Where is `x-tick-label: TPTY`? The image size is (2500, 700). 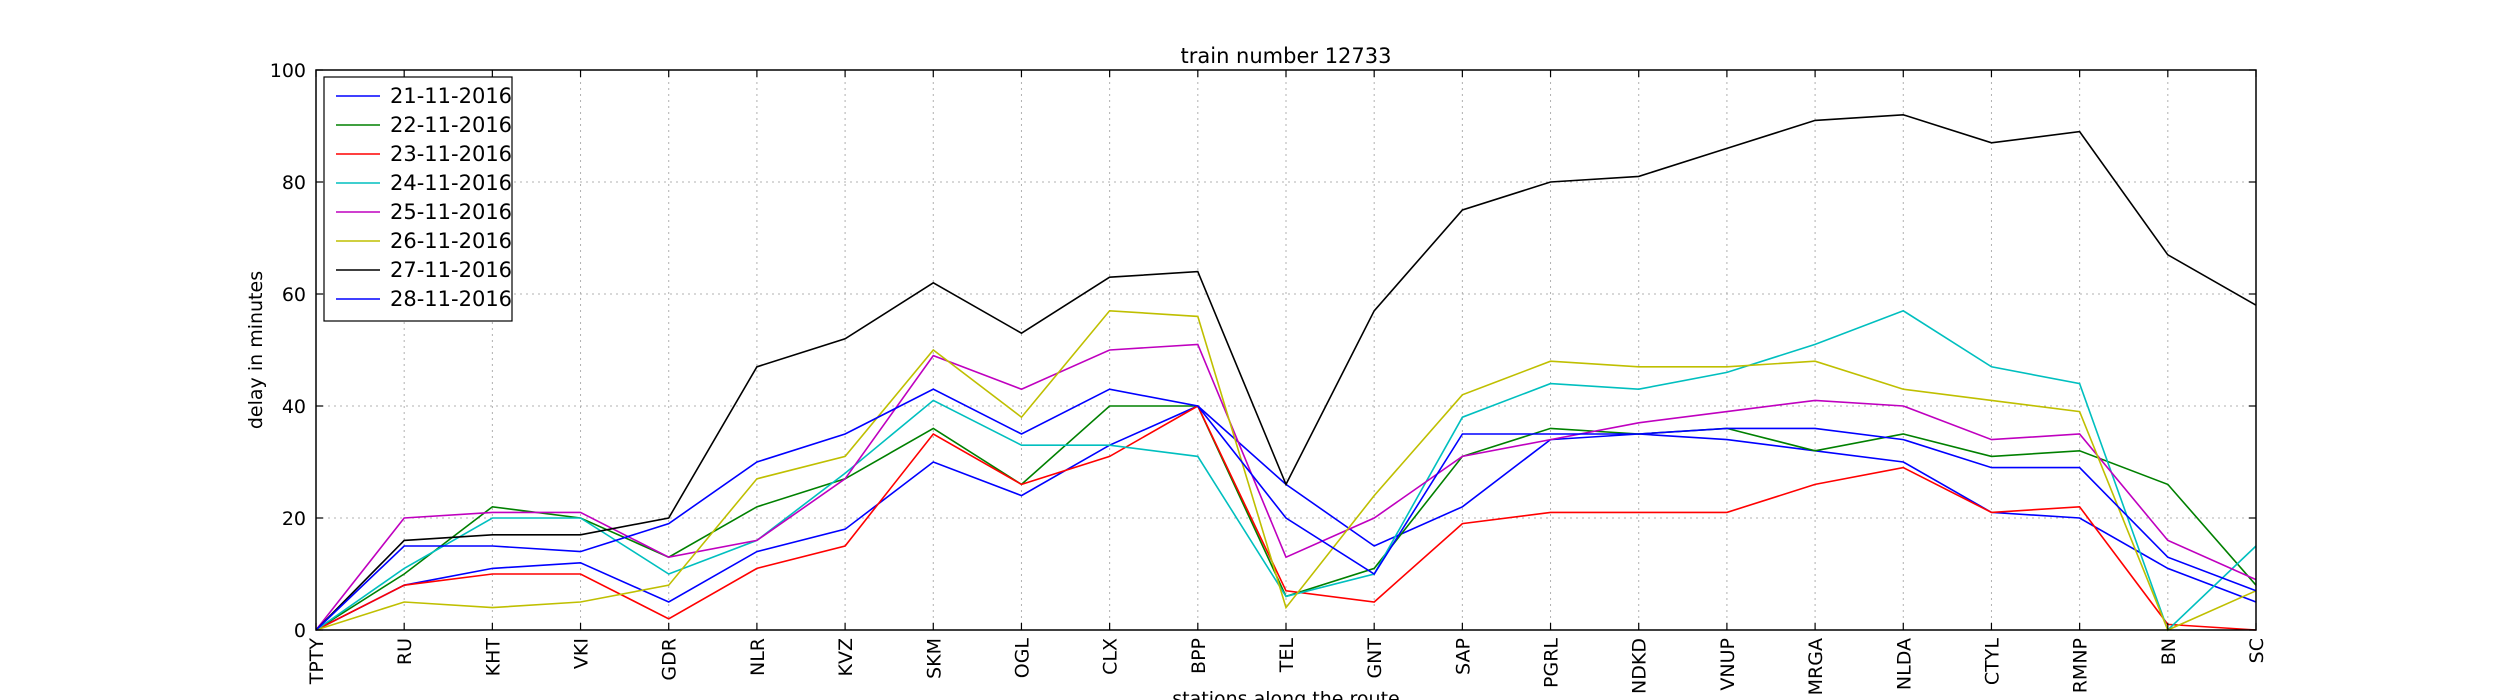
x-tick-label: TPTY is located at coordinates (317, 662).